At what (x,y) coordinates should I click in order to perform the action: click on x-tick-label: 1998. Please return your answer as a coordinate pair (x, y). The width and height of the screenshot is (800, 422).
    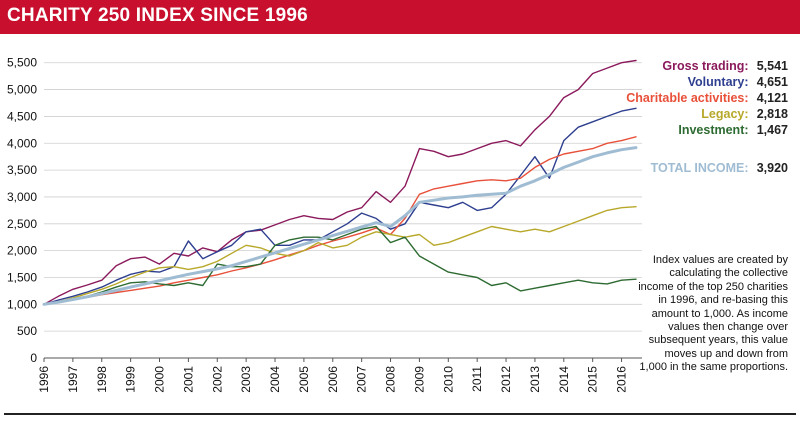
    Looking at the image, I should click on (102, 379).